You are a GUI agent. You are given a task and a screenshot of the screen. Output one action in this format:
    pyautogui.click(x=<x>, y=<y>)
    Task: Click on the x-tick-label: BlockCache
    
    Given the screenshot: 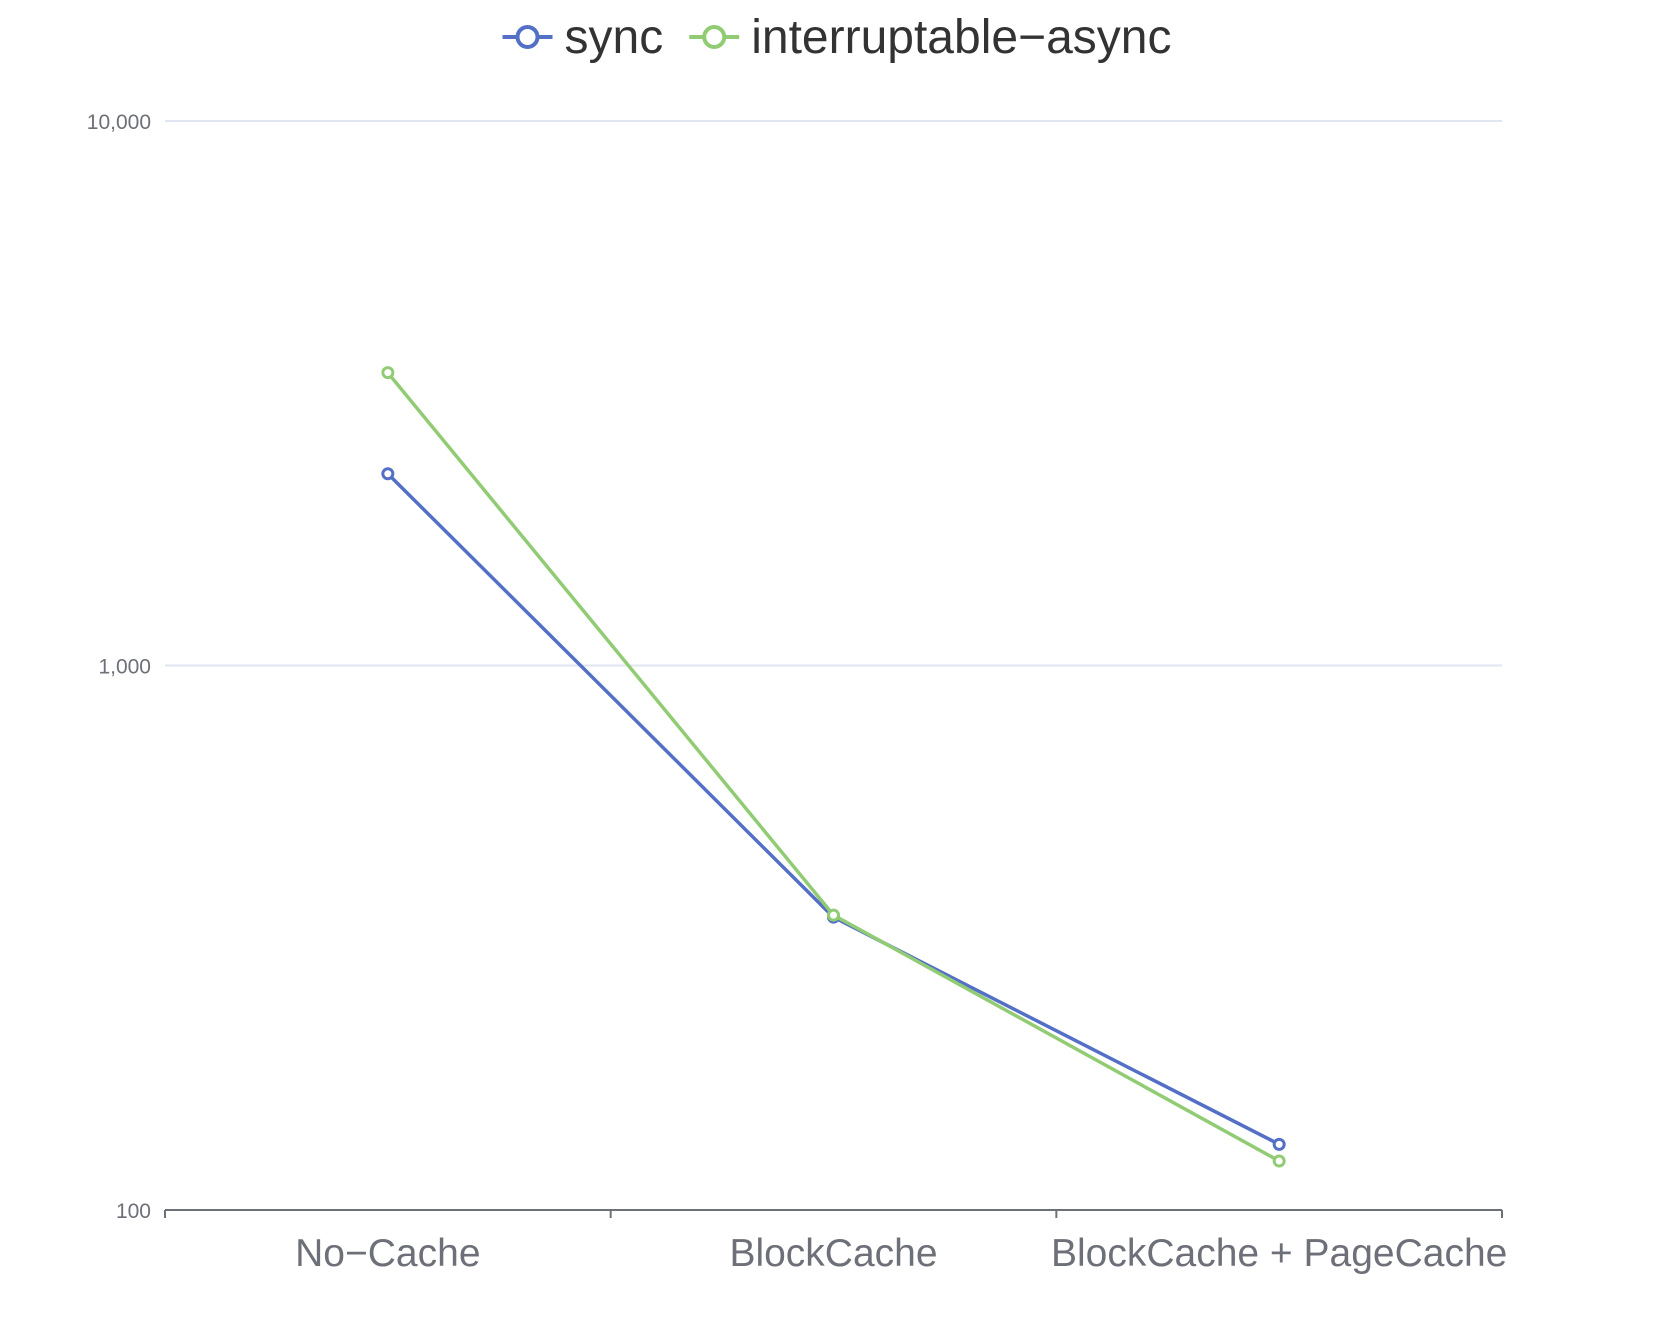 What is the action you would take?
    pyautogui.click(x=833, y=1253)
    